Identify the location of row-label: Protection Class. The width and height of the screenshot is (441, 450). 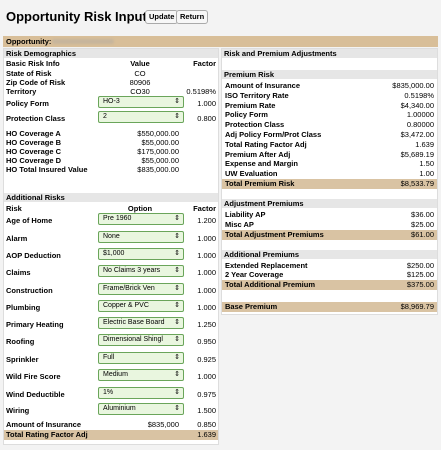
(36, 118).